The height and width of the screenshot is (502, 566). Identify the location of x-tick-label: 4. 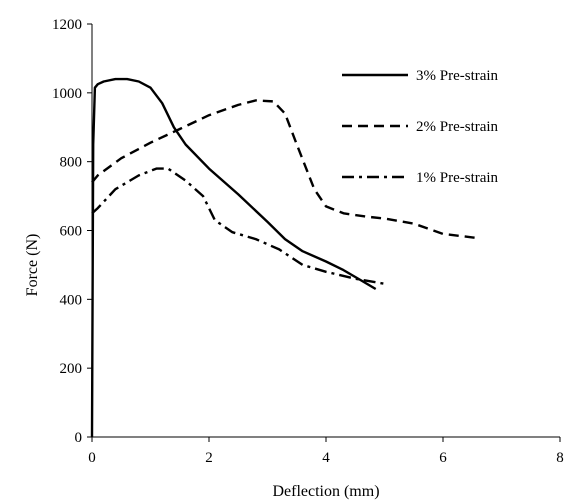
(326, 458).